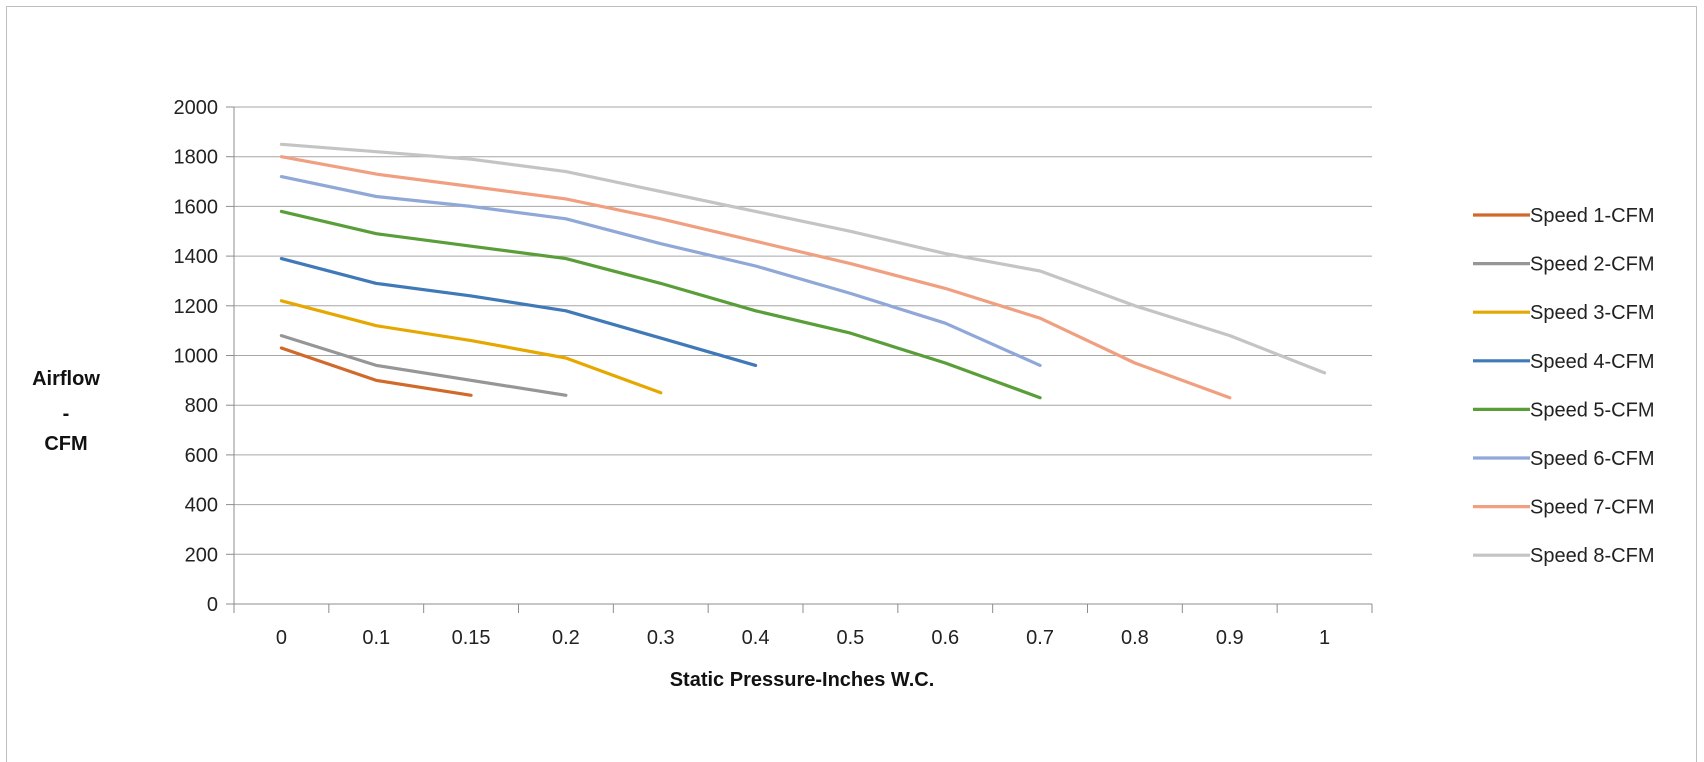 This screenshot has width=1704, height=762. What do you see at coordinates (803, 626) in the screenshot?
I see `x-axis-ticks: 0 0.1 0.15 0.2 0.3 0.4 0.5 0.6 0.7 0.8 0.9 1` at bounding box center [803, 626].